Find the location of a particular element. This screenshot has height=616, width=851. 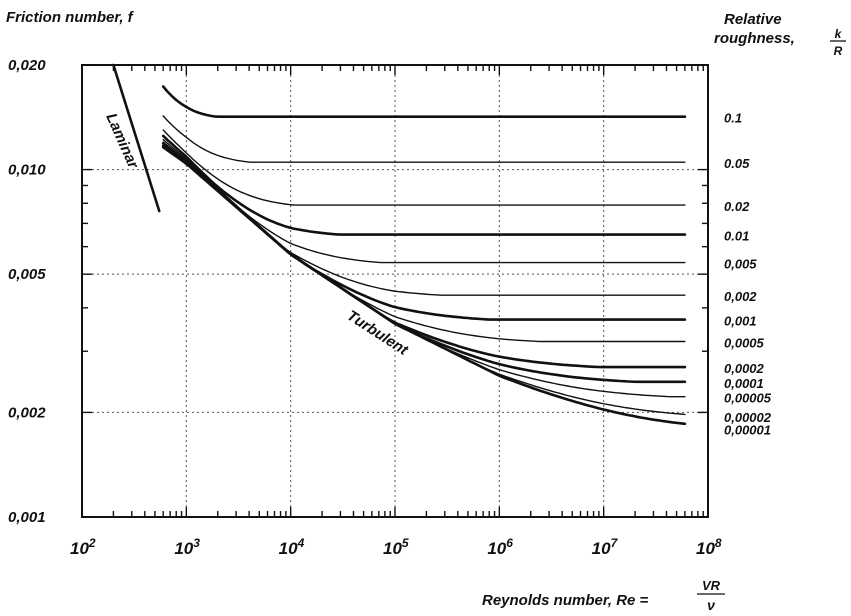

x-axis-fraction-denominator: ν is located at coordinates (711, 605).